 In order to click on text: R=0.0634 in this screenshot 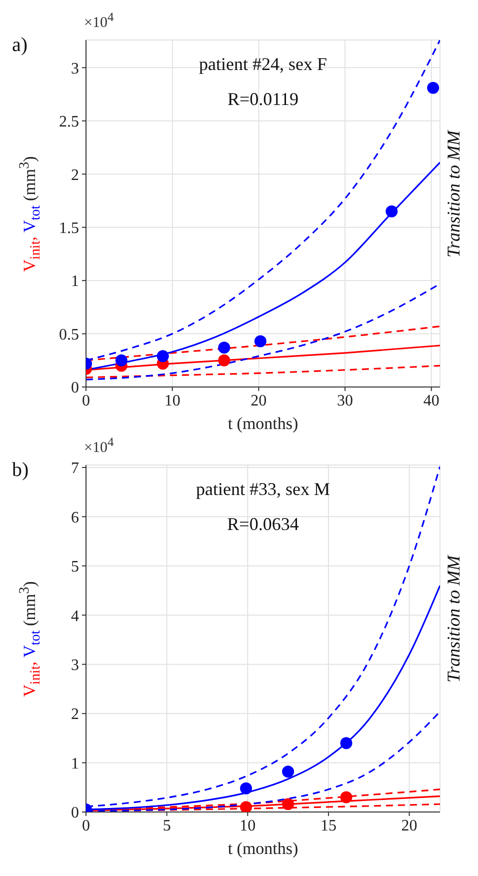, I will do `click(263, 524)`.